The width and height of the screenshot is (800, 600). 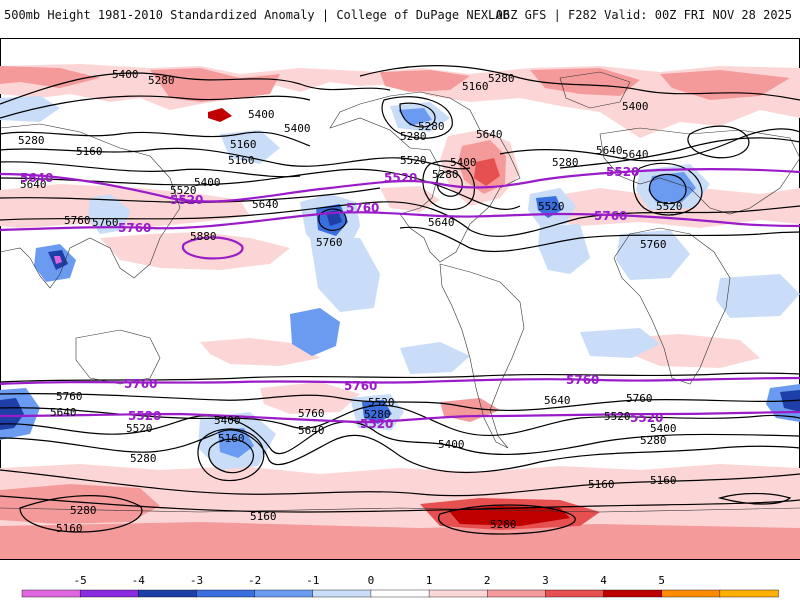 What do you see at coordinates (603, 580) in the screenshot?
I see `colorbar-tick-label: 4` at bounding box center [603, 580].